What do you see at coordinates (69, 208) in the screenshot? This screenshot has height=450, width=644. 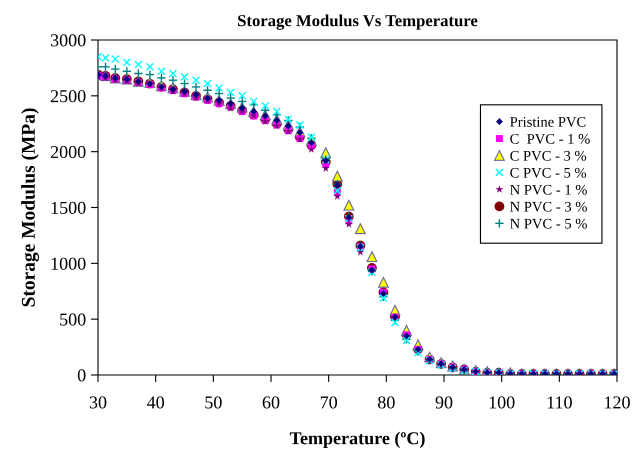 I see `y-tick-label: 1500` at bounding box center [69, 208].